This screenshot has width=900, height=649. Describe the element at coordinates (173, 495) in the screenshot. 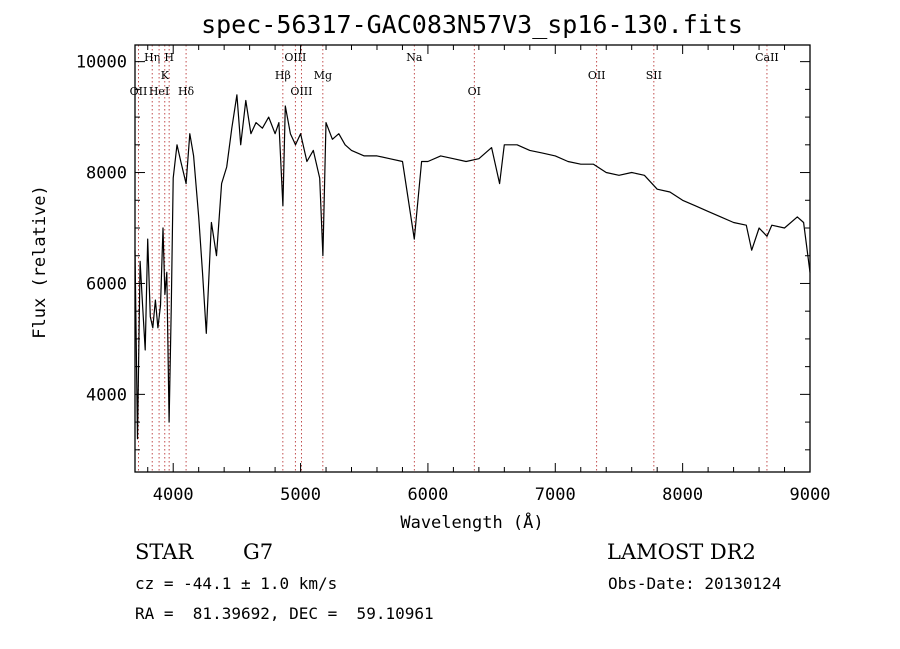

I see `x-tick-label: 4000` at that location.